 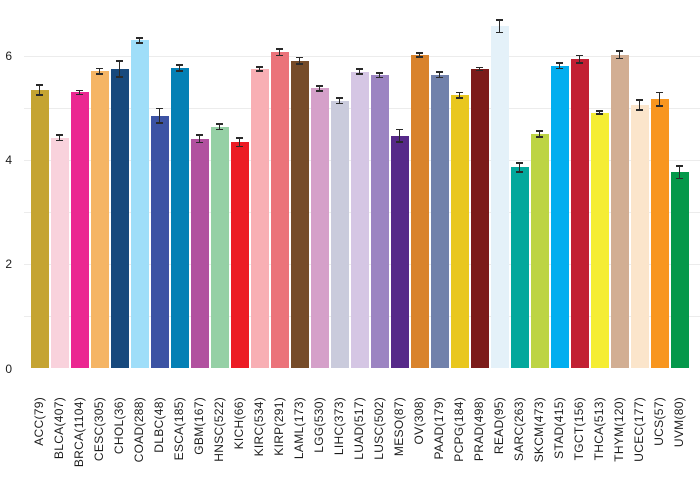 What do you see at coordinates (239, 255) in the screenshot?
I see `bar-kich` at bounding box center [239, 255].